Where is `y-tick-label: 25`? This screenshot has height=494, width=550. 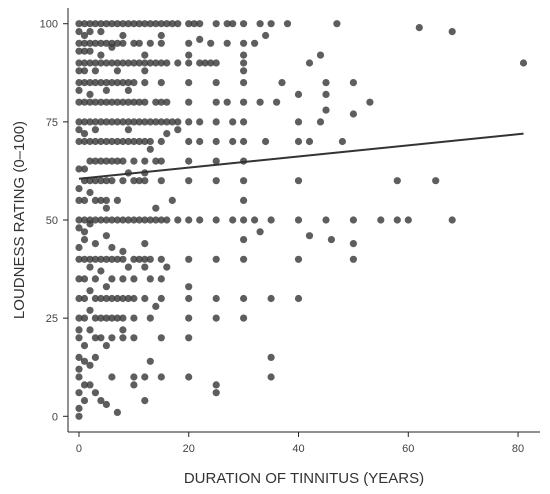 y-tick-label: 25 is located at coordinates (52, 319).